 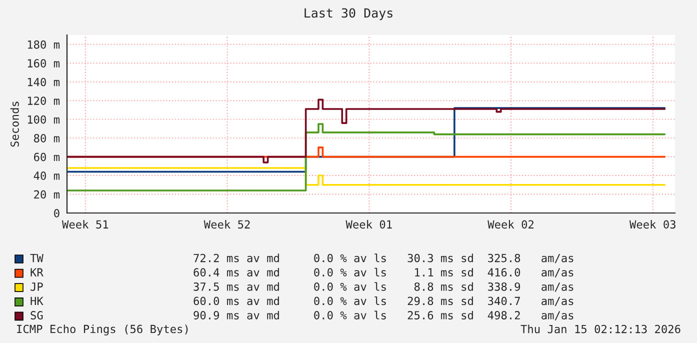 What do you see at coordinates (44, 63) in the screenshot?
I see `y-tick-label: 160 m` at bounding box center [44, 63].